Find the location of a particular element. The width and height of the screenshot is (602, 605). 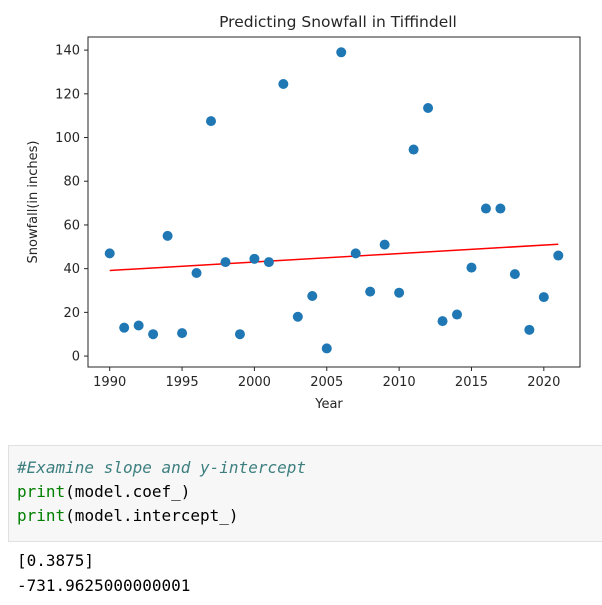

chart-title: Predicting Snowfall in Tiffindell is located at coordinates (338, 22).